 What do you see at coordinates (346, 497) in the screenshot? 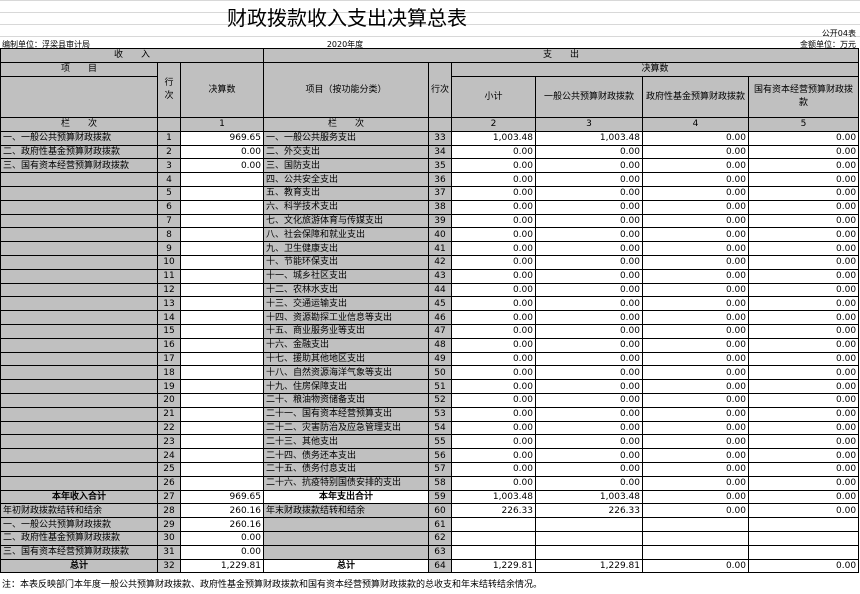
I see `expense-item: 本年支出合计` at bounding box center [346, 497].